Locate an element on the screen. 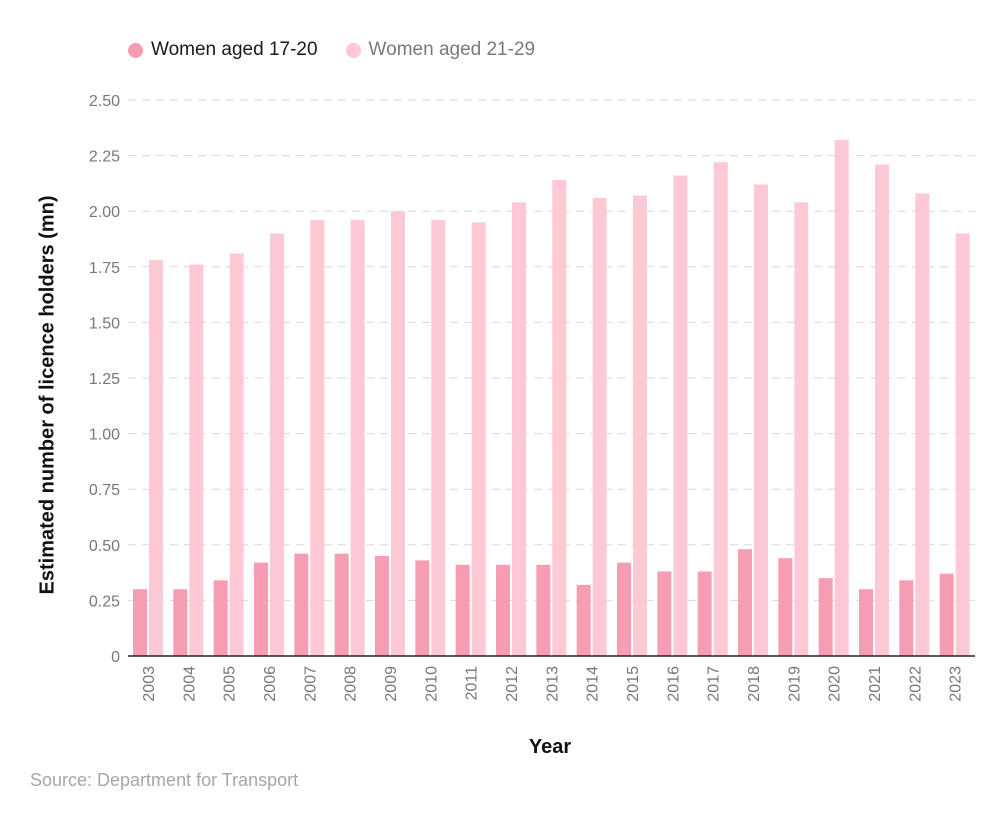  y-tick-label: 1.75 is located at coordinates (104, 268).